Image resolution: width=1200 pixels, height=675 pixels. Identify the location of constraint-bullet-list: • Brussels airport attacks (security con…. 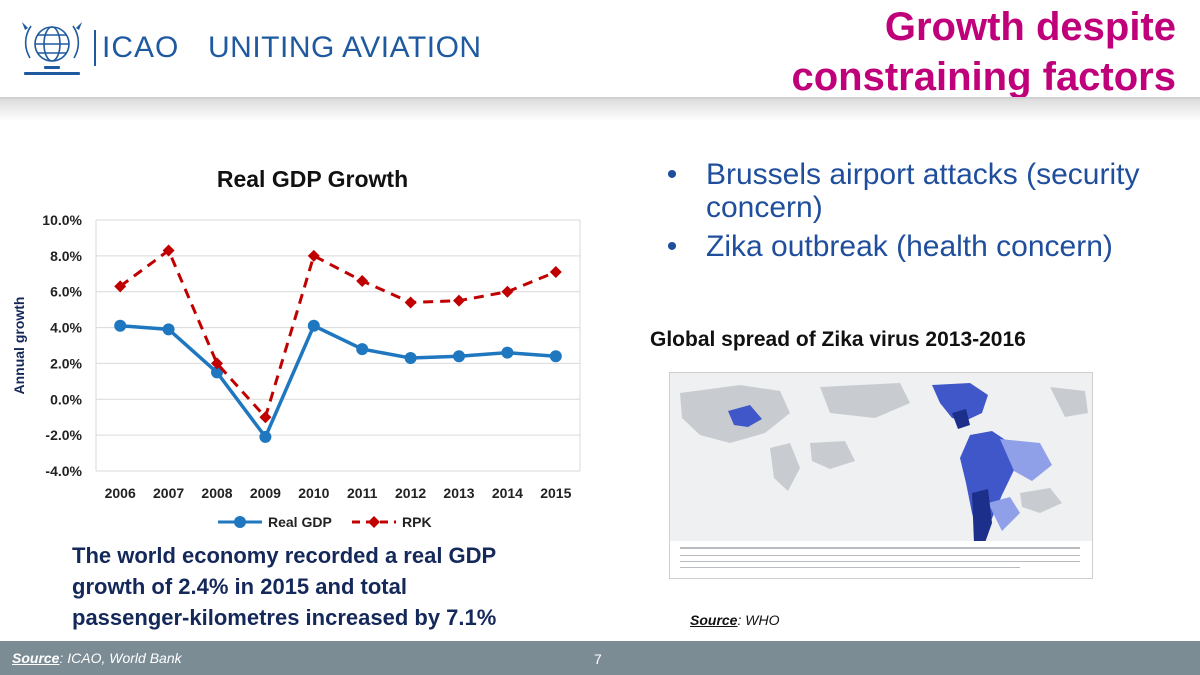
(920, 213).